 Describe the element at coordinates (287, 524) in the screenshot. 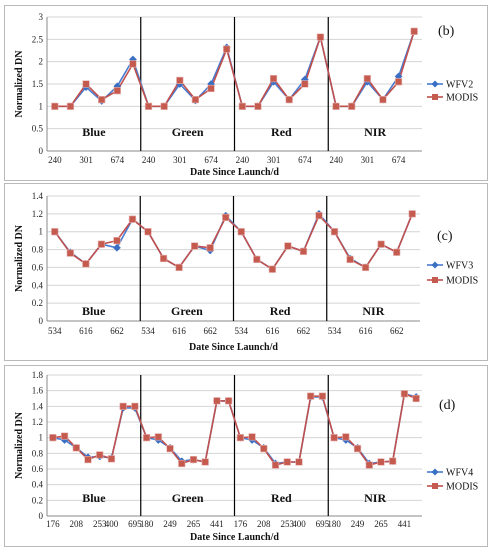

I see `x-tick-label: 253` at that location.